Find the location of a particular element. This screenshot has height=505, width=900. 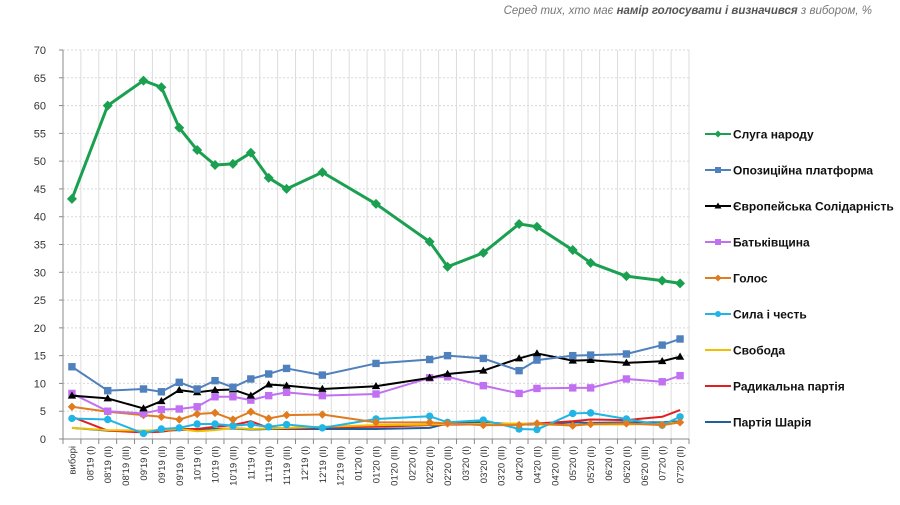

x-tick-label: 06'20 (III) is located at coordinates (645, 466).